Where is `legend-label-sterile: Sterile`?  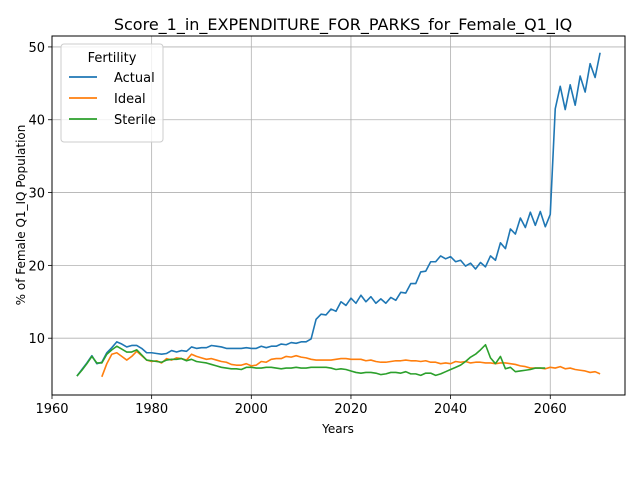
legend-label-sterile: Sterile is located at coordinates (135, 120).